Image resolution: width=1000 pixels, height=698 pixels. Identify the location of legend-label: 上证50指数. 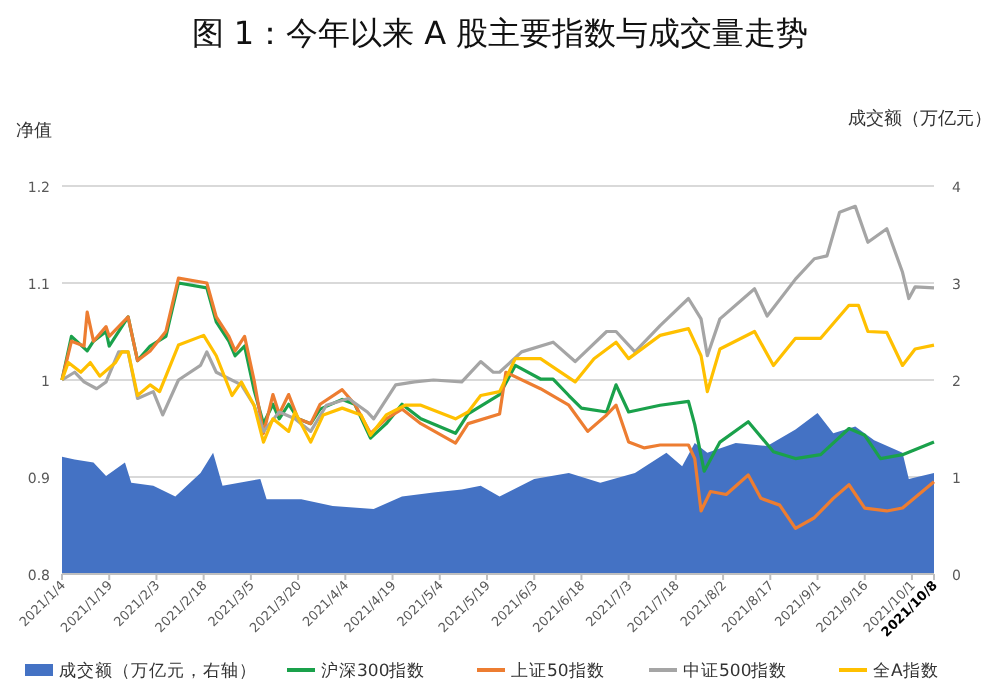
(558, 671).